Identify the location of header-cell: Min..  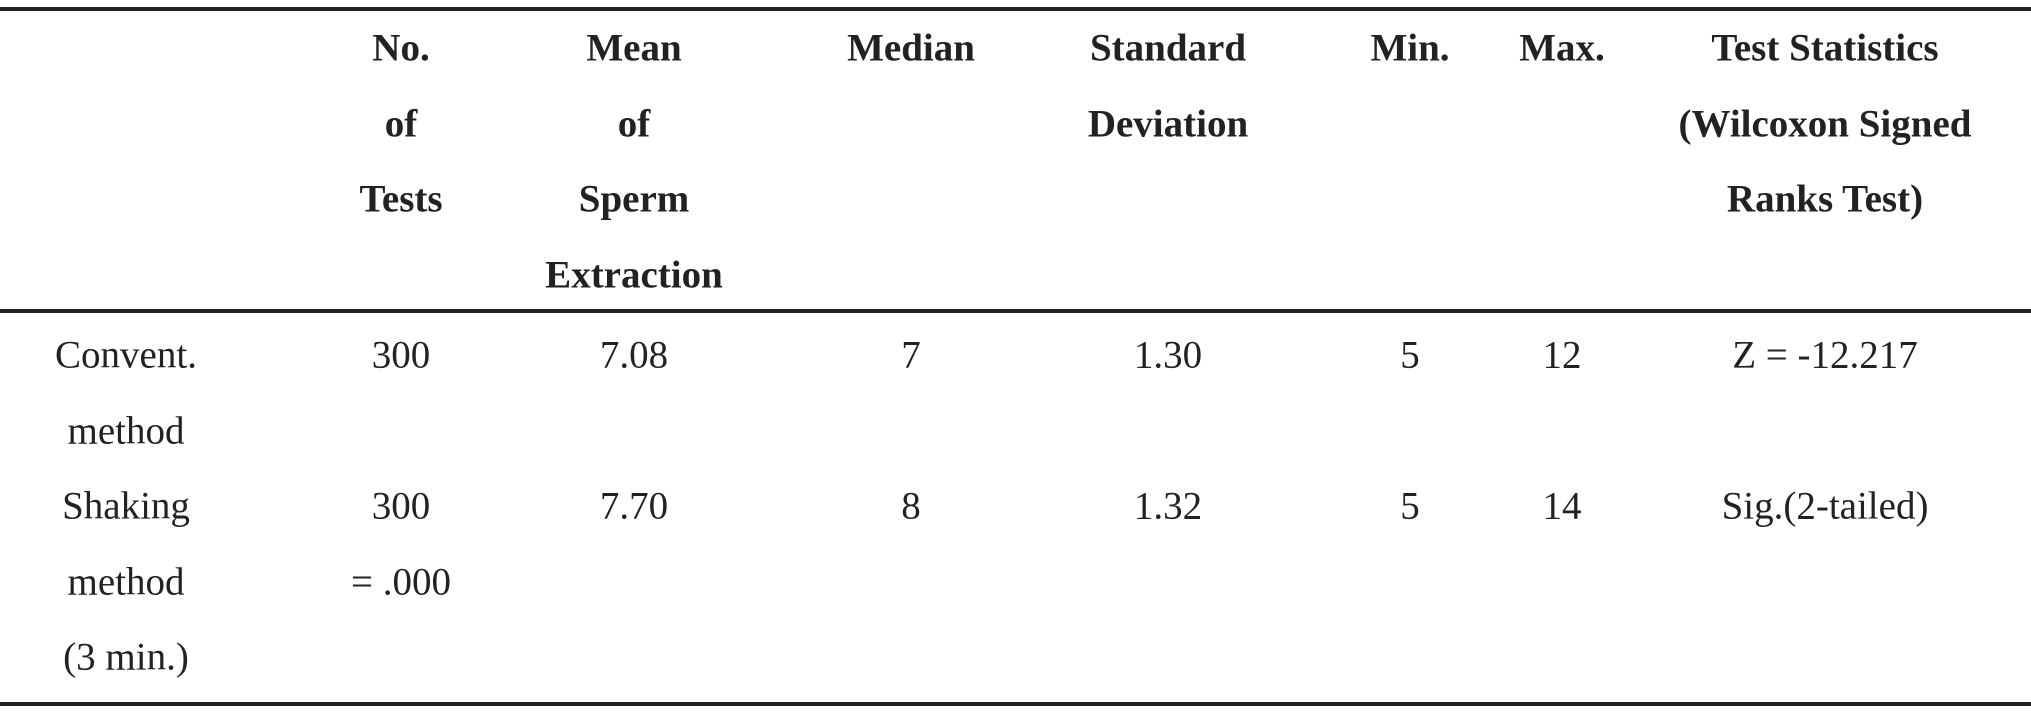
(1410, 48).